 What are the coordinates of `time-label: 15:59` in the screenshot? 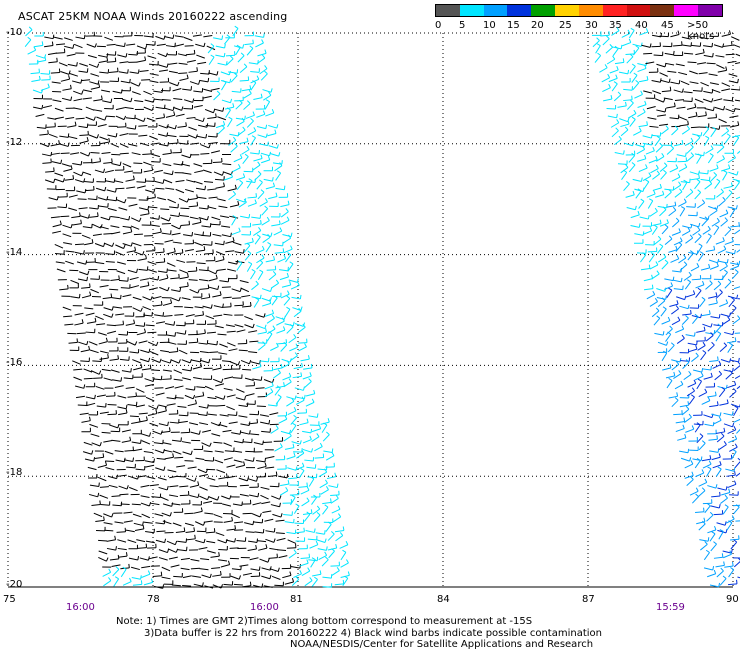 It's located at (670, 607).